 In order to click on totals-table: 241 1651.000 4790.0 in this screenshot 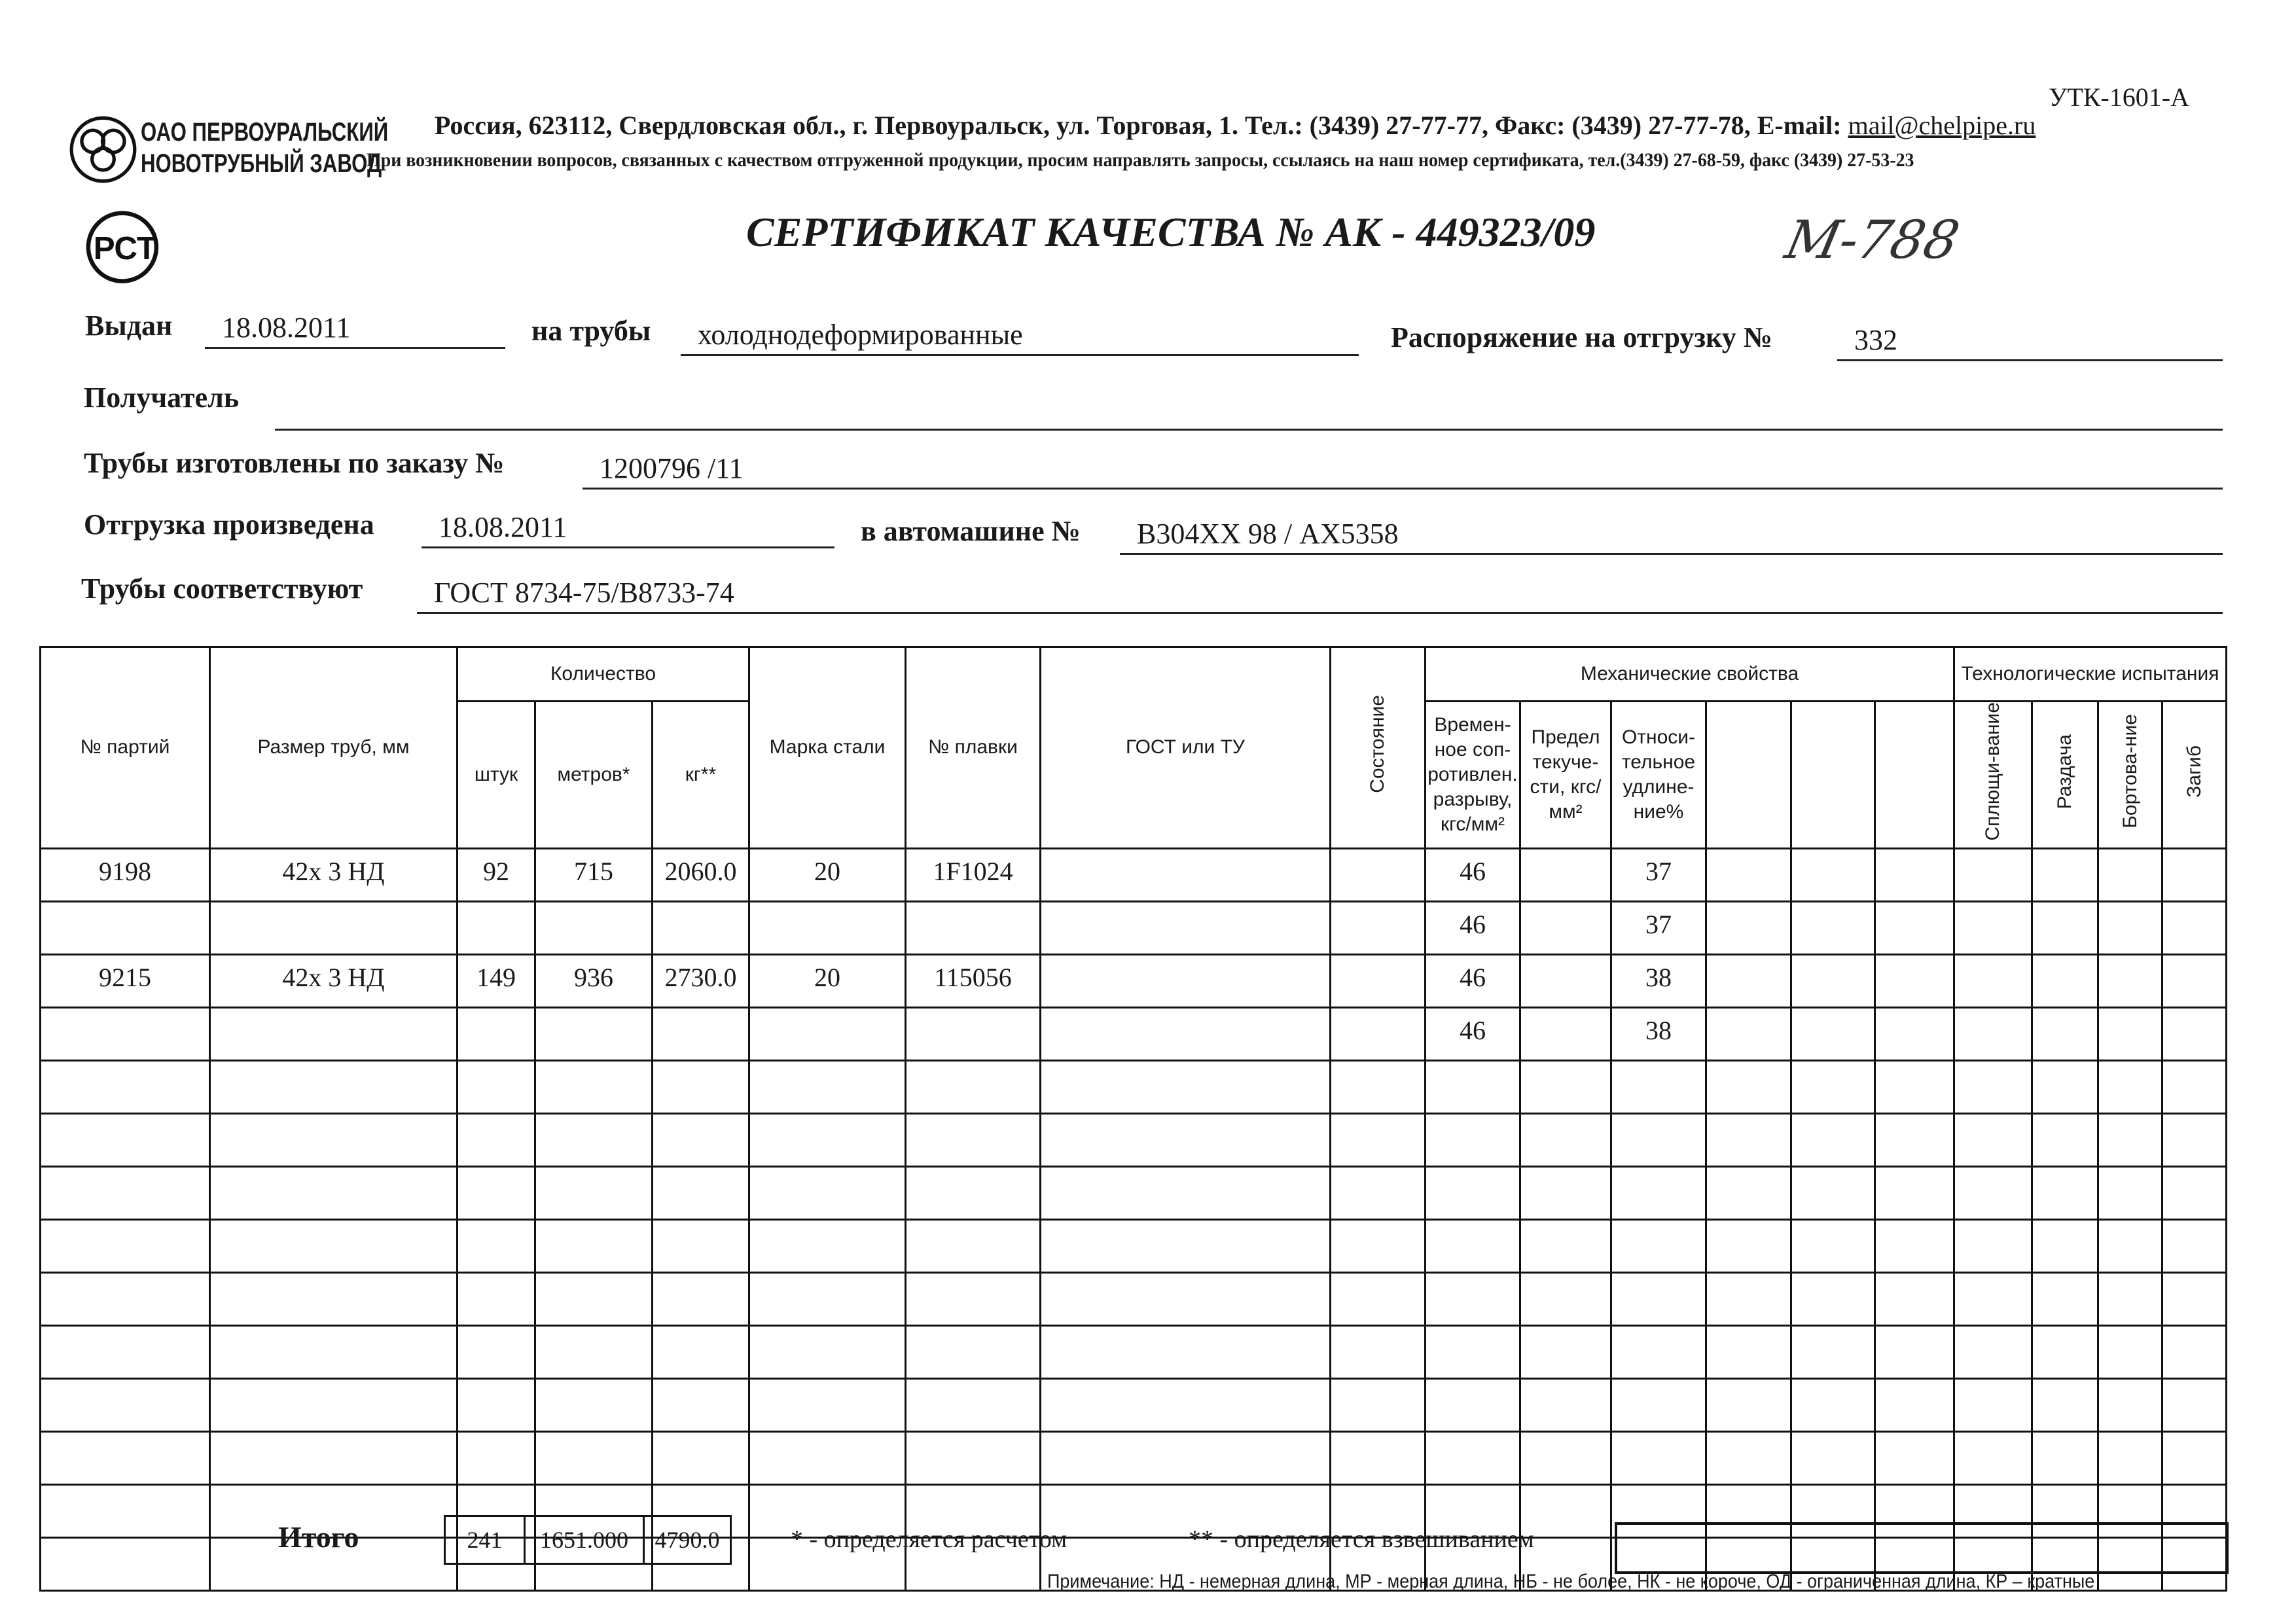, I will do `click(588, 1540)`.